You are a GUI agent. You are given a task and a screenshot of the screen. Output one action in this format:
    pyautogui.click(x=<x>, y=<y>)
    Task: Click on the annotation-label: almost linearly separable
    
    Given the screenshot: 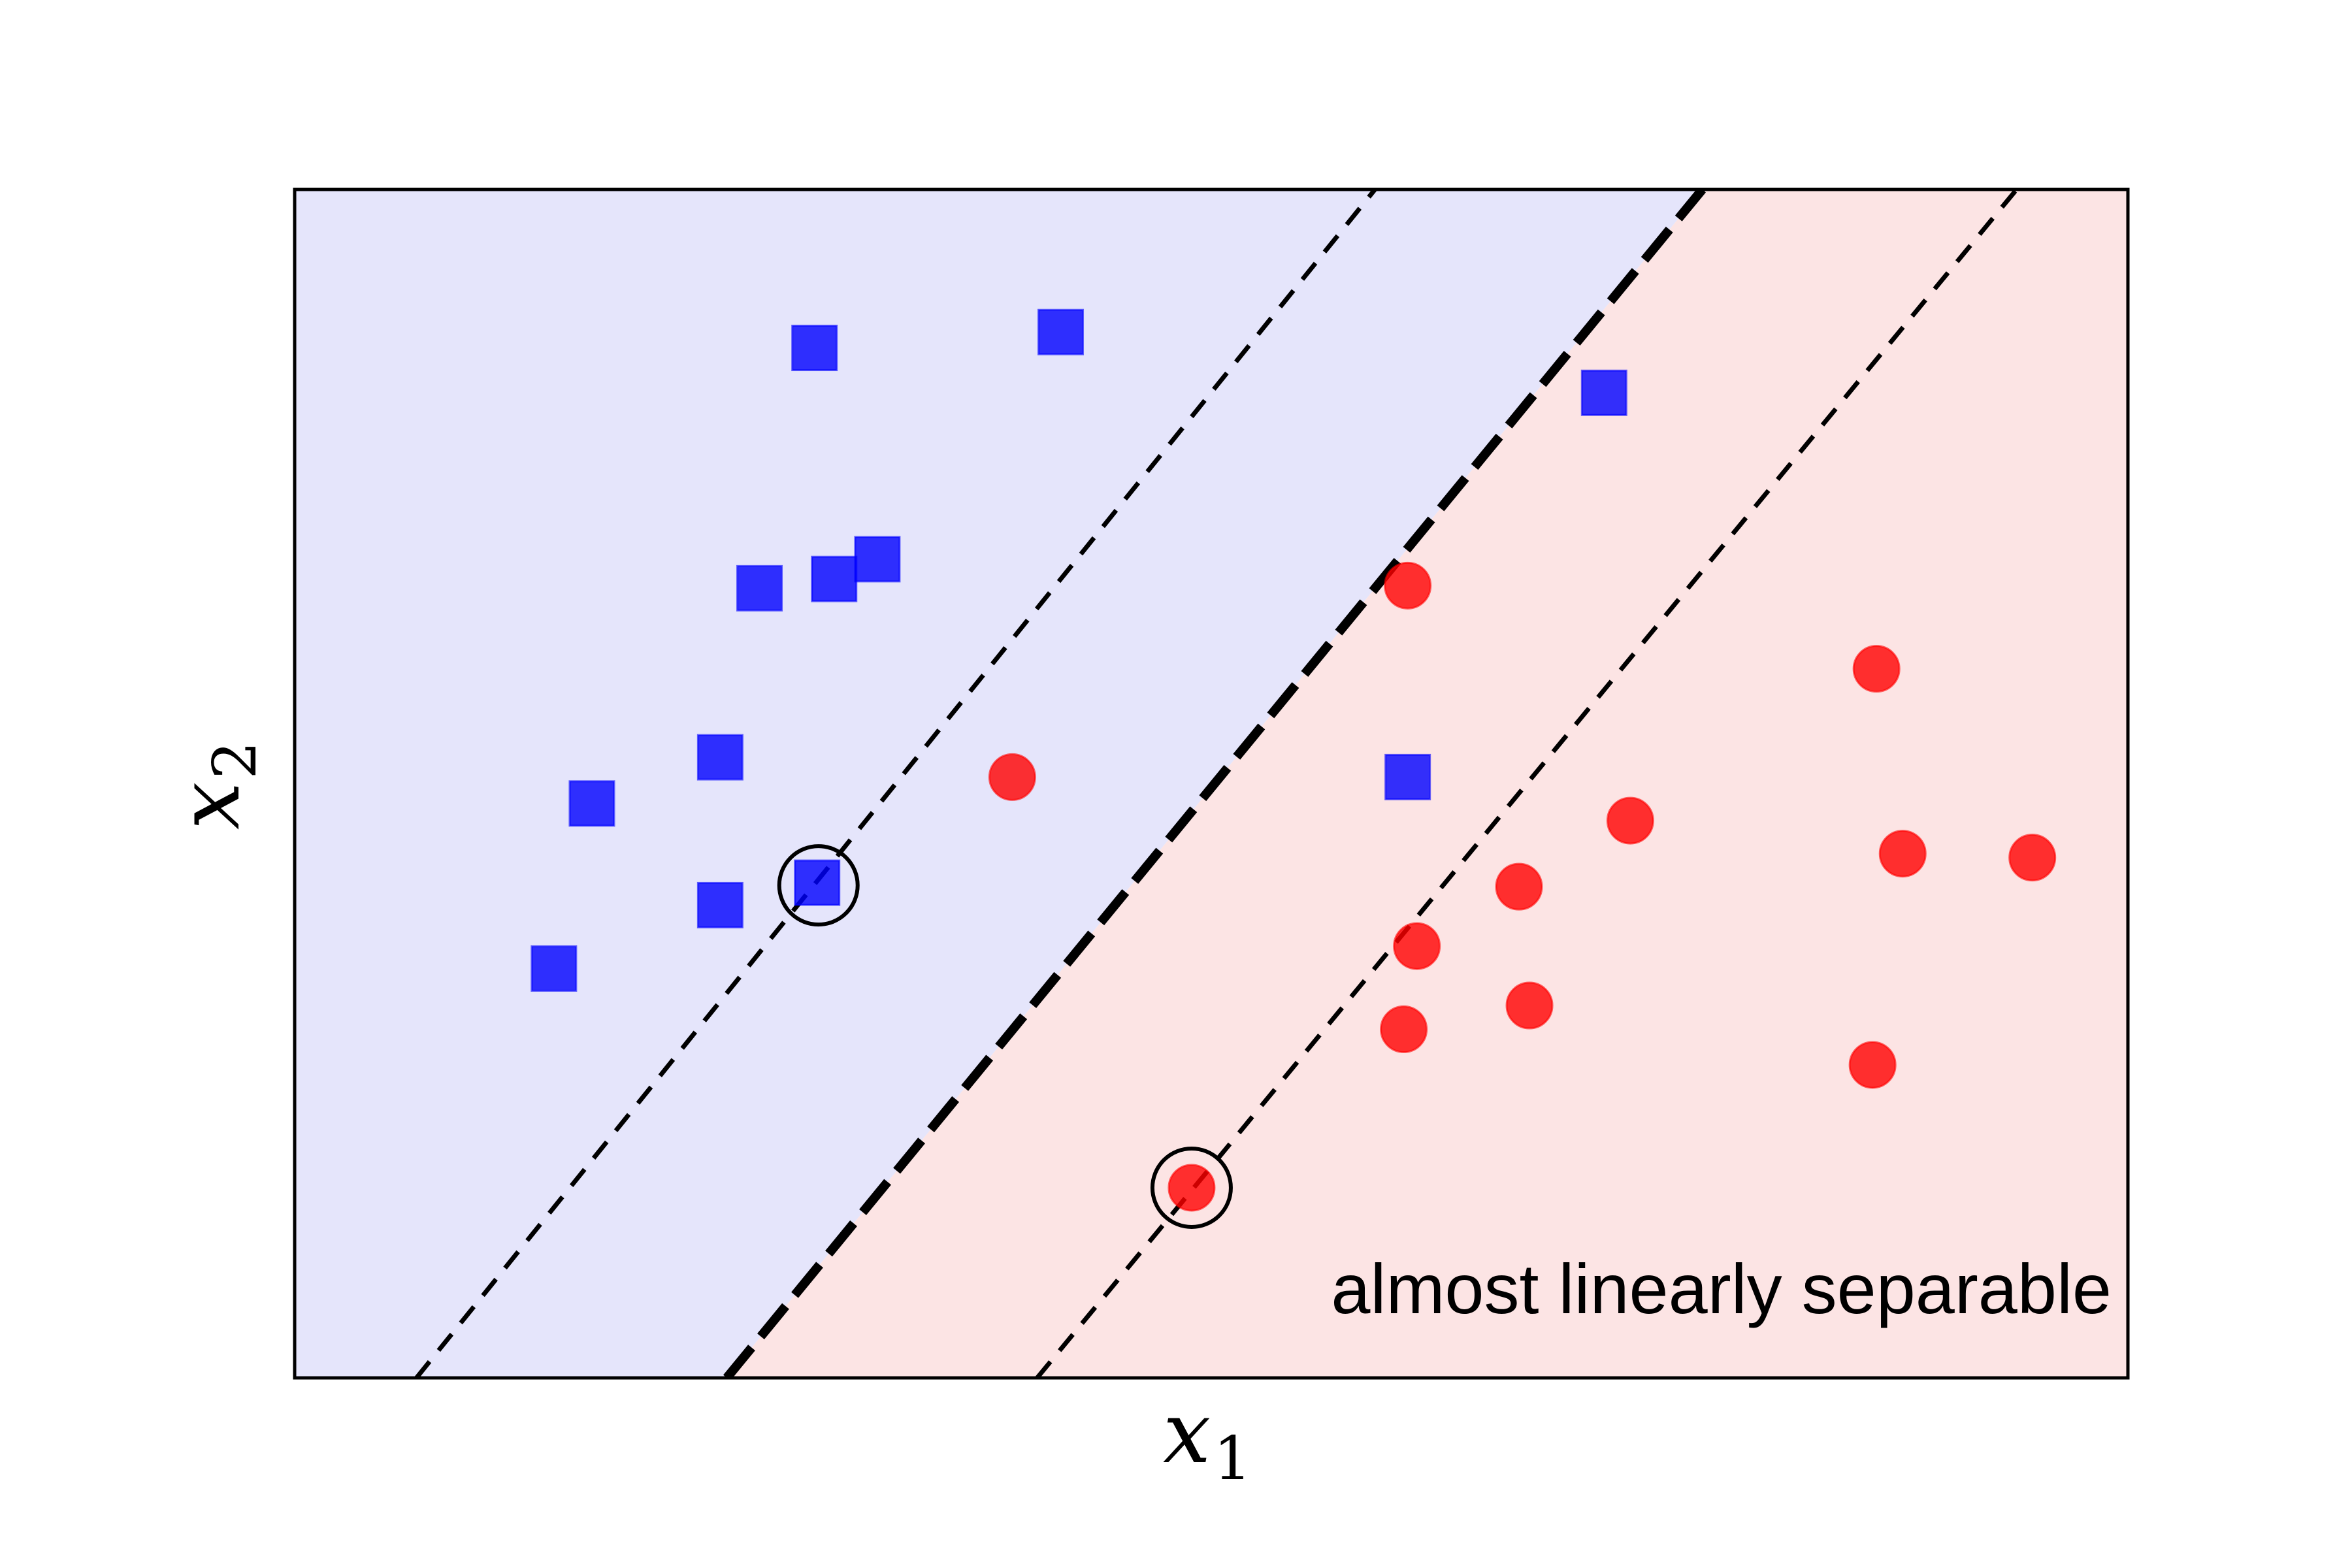 What is the action you would take?
    pyautogui.click(x=1721, y=1288)
    